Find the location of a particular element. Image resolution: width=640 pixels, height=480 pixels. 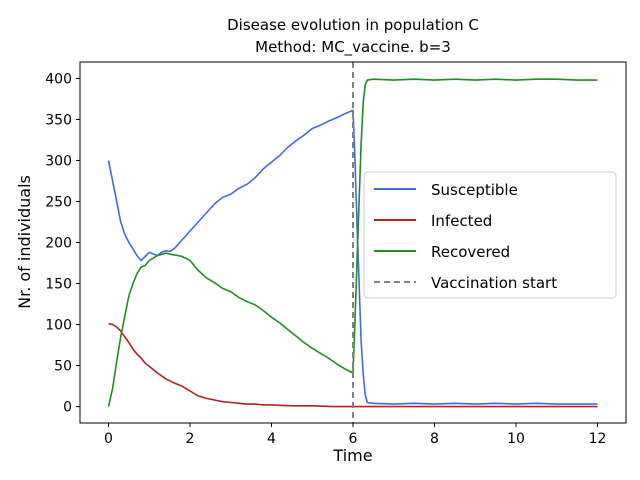

y-axis: 0 50 100 150 200 250 300 350 400 is located at coordinates (62, 243).